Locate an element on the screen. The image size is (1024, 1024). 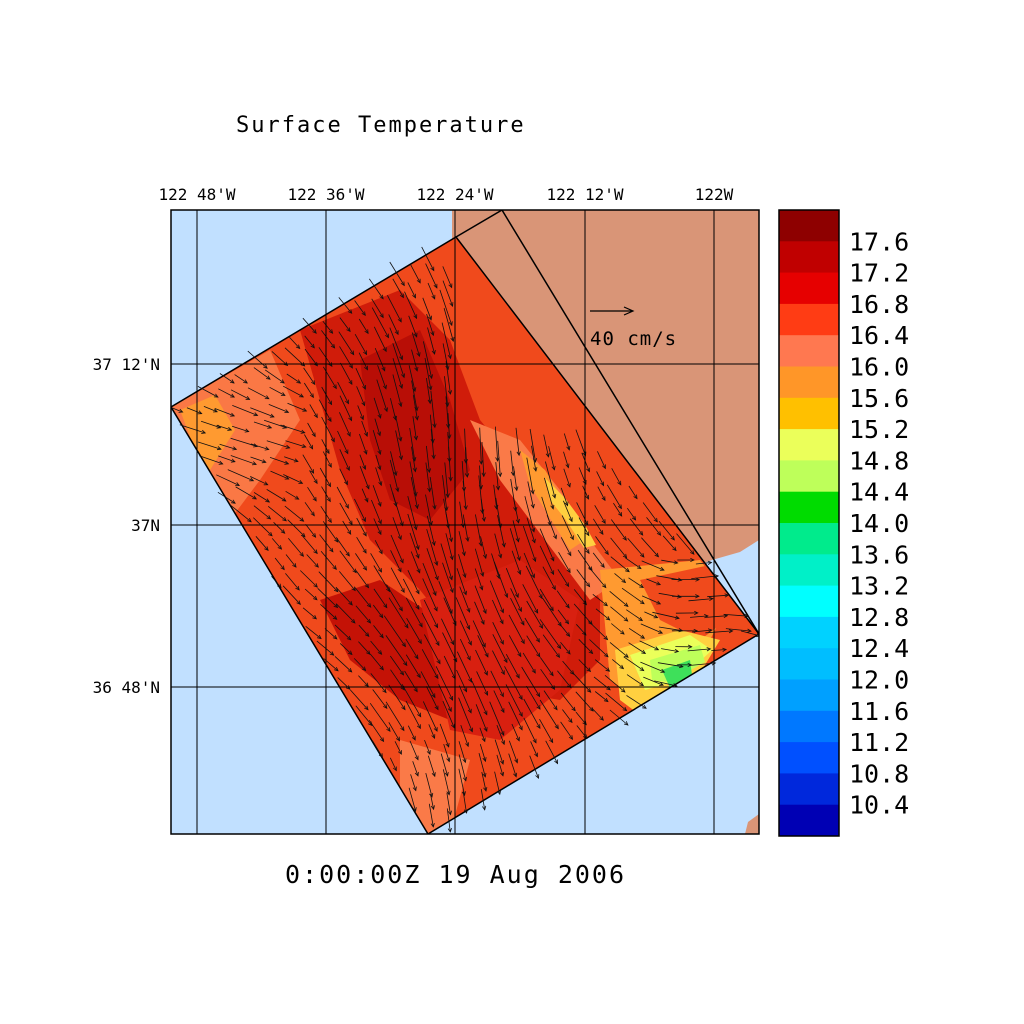
lon-label-4: 122 12'W is located at coordinates (584, 194).